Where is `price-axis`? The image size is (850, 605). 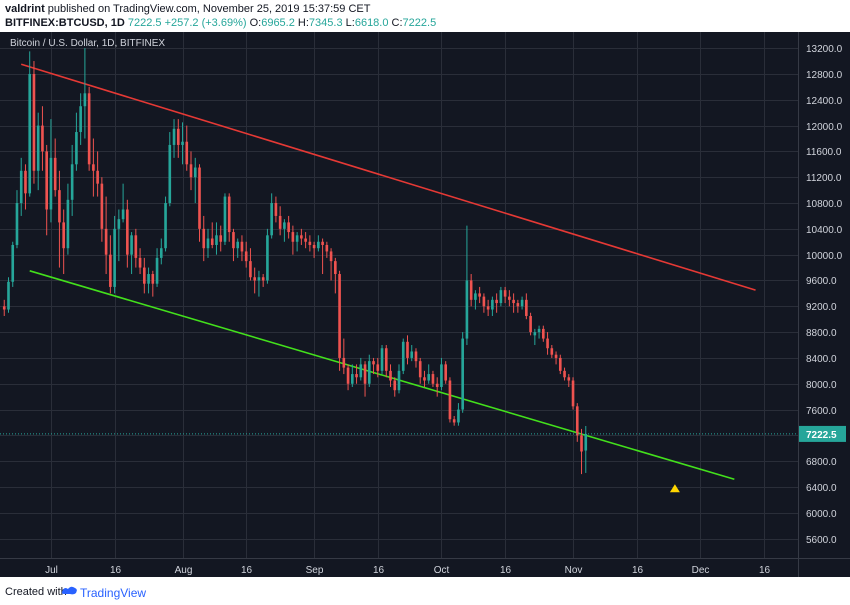
price-axis is located at coordinates (824, 304).